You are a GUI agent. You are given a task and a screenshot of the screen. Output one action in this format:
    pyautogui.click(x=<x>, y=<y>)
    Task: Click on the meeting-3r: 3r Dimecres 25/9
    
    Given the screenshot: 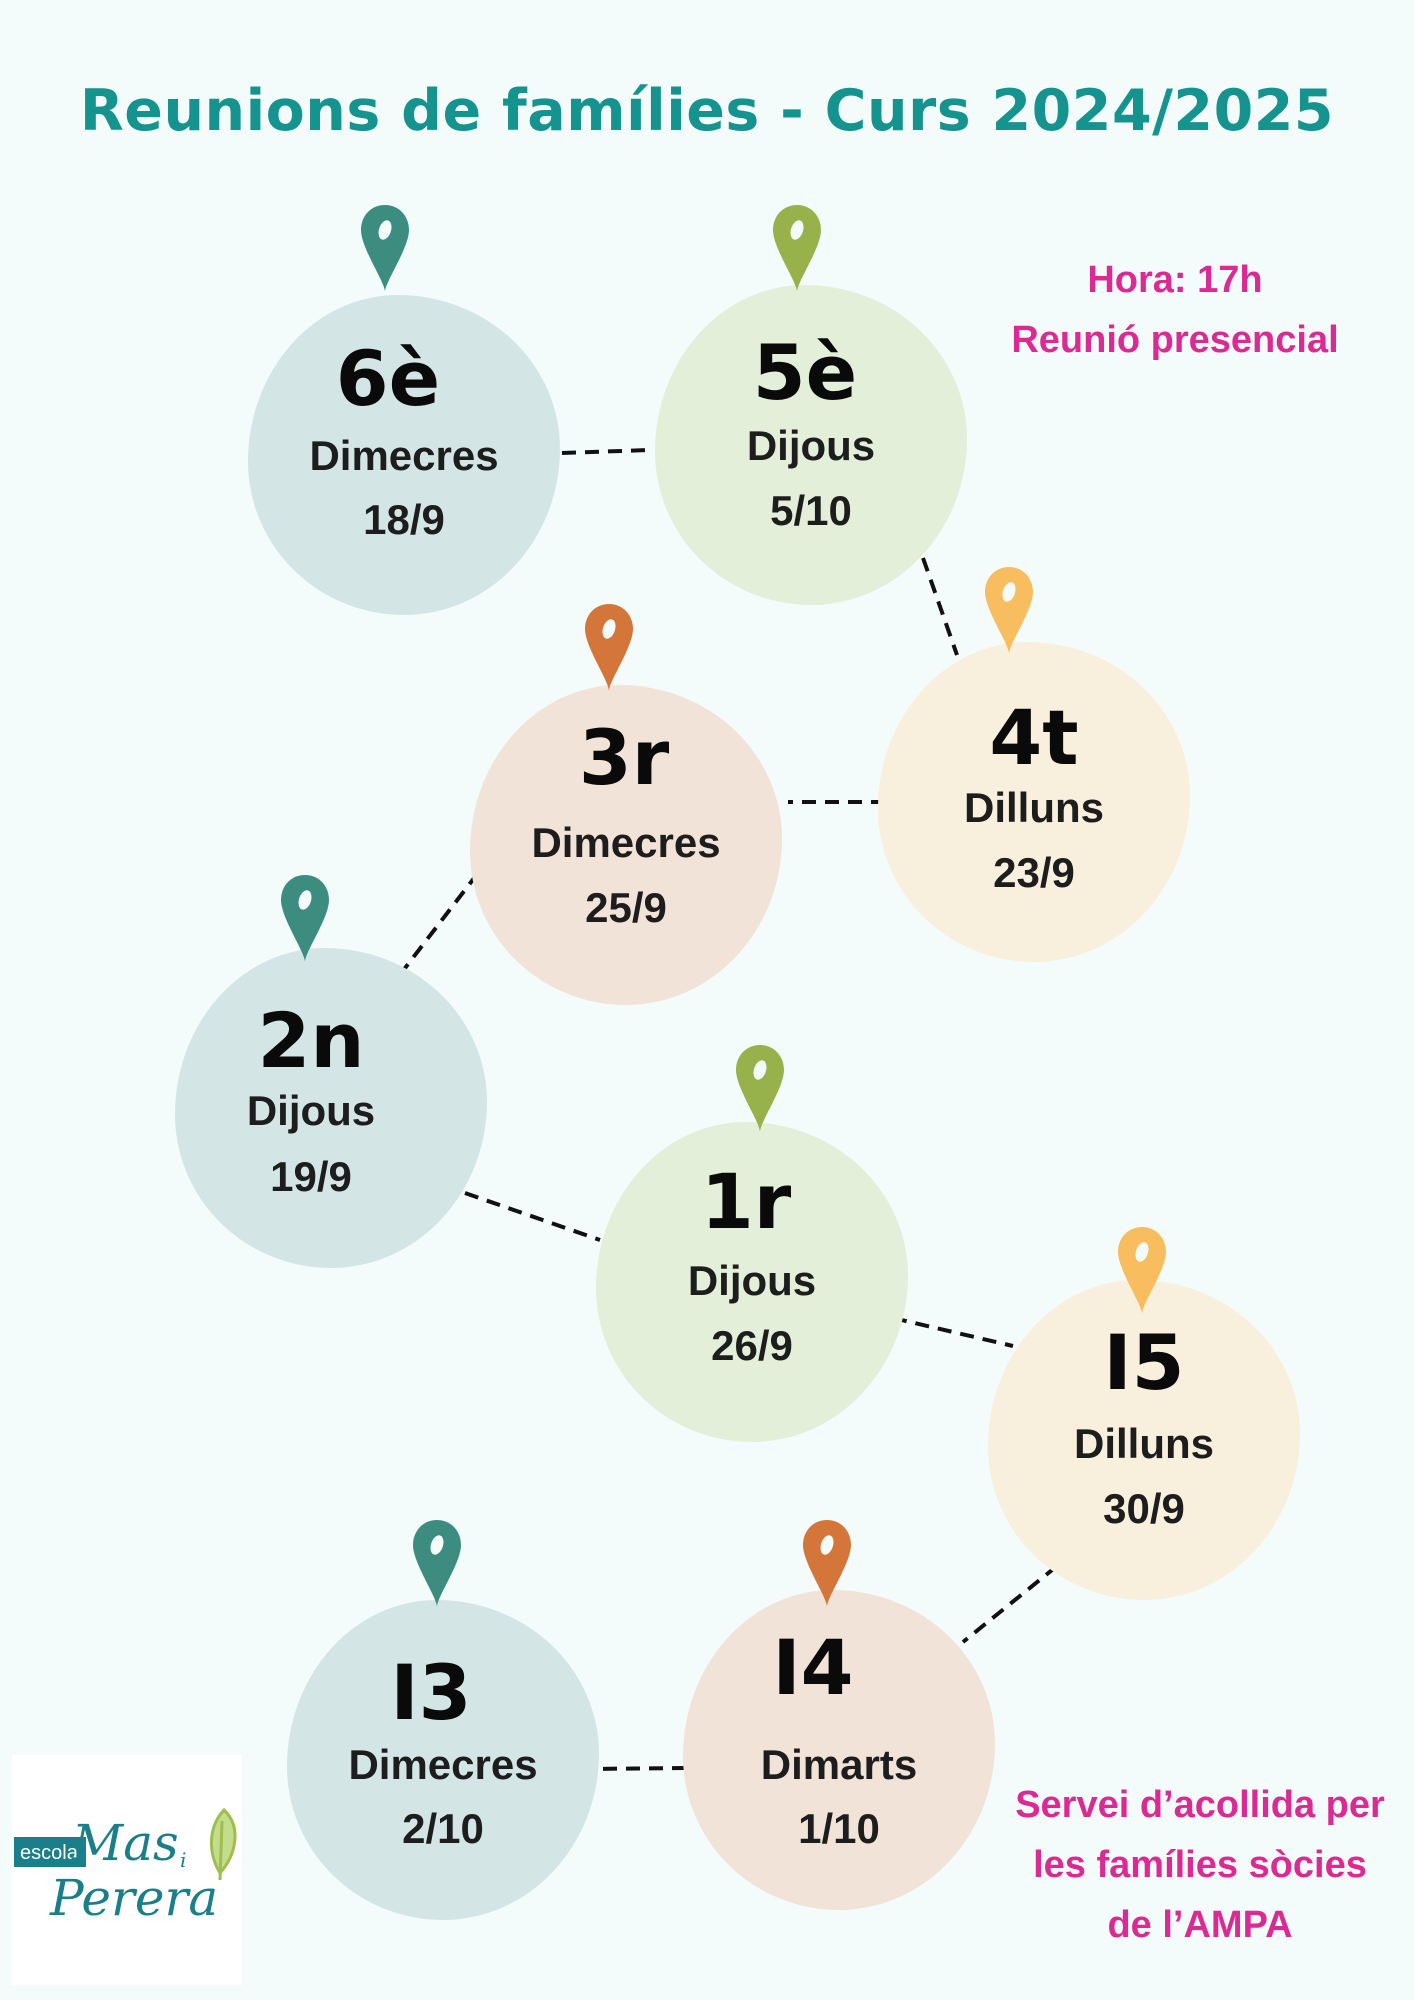 What is the action you would take?
    pyautogui.click(x=626, y=845)
    